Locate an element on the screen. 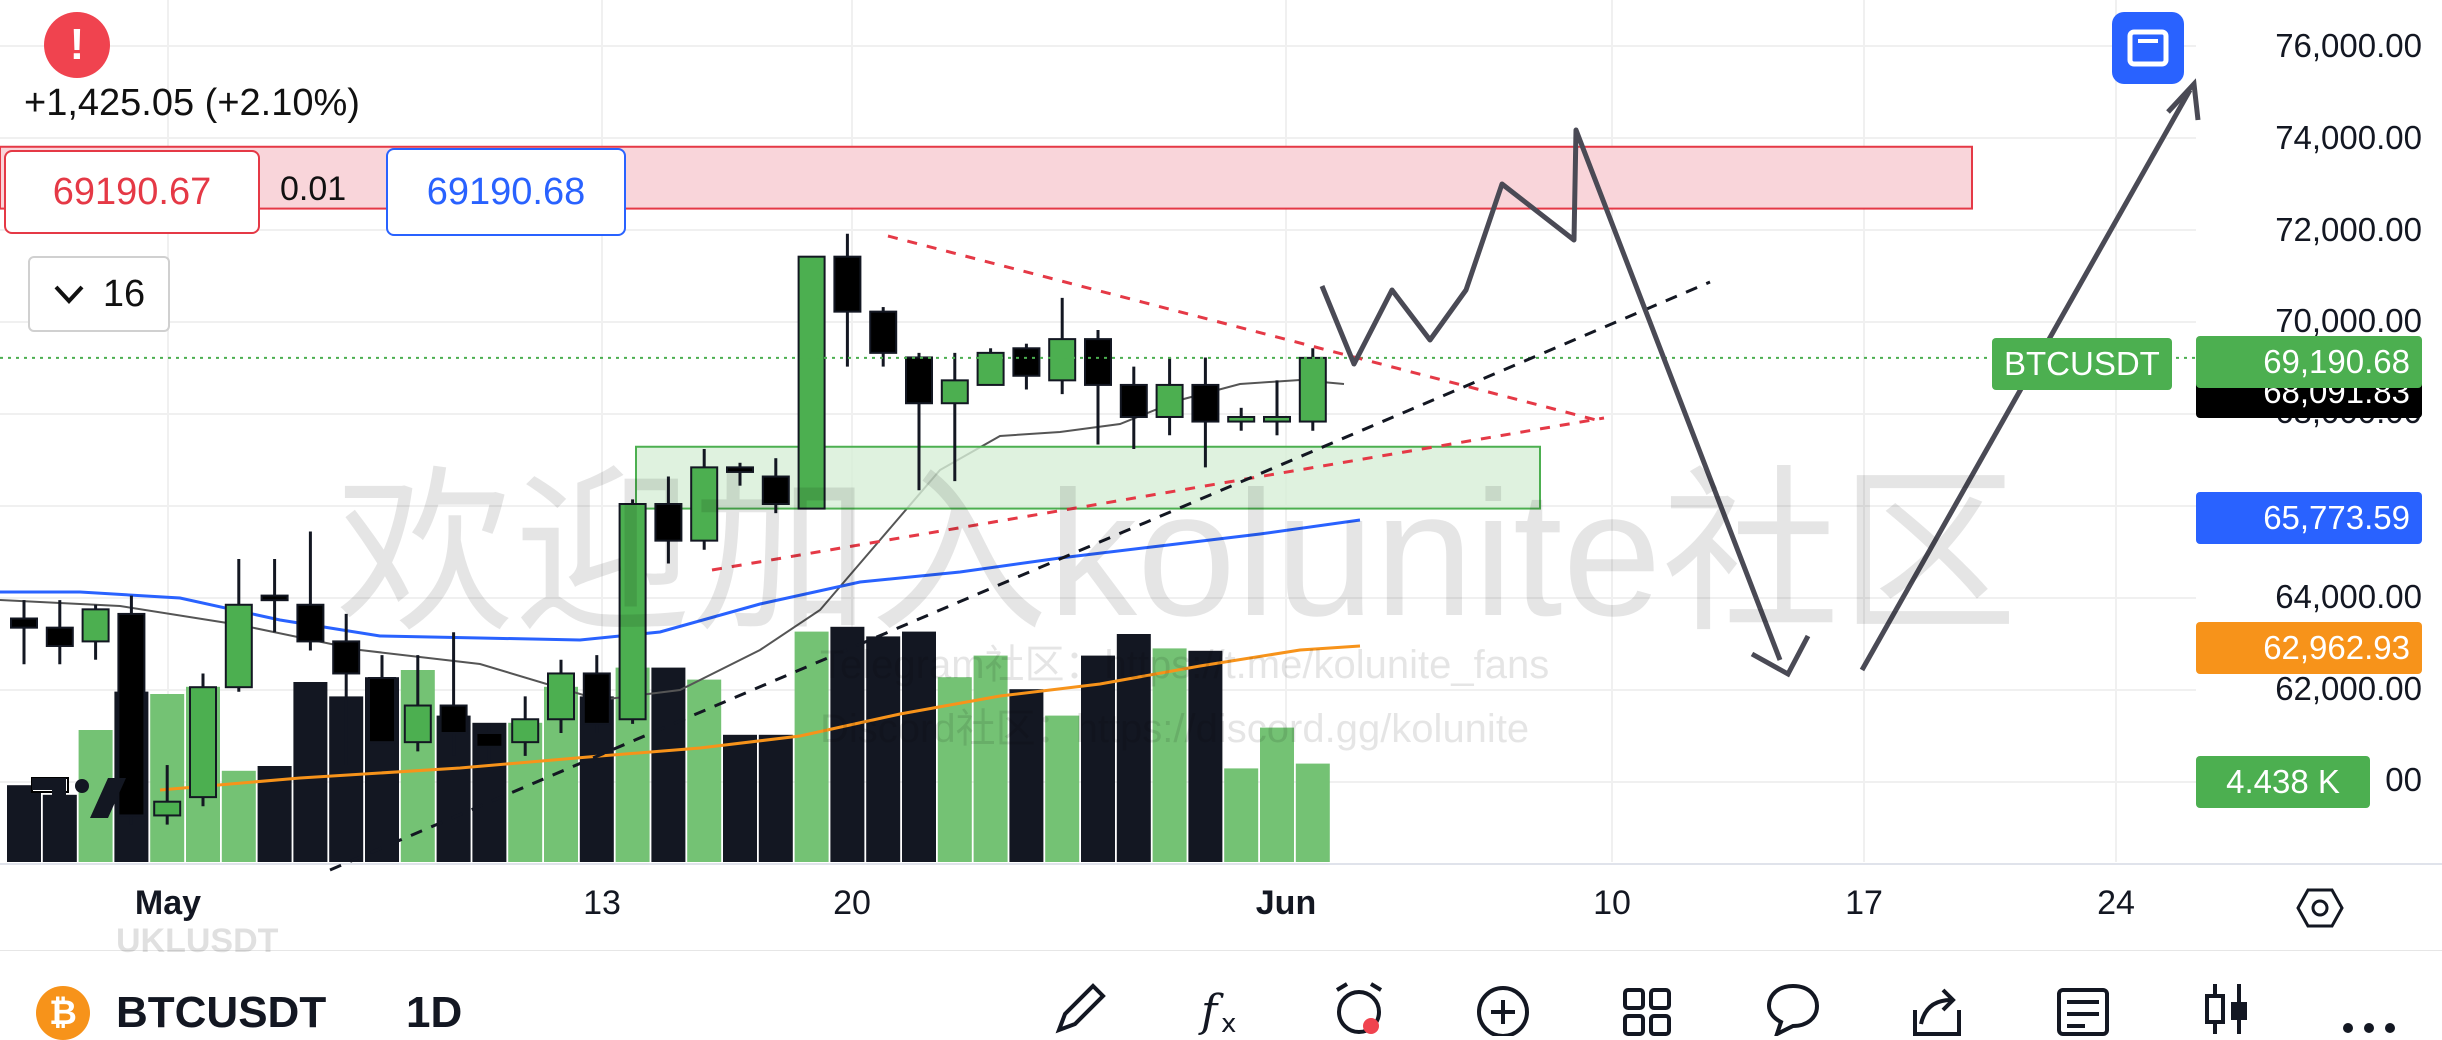 This screenshot has width=2442, height=1040. alert-icon: ! is located at coordinates (77, 45).